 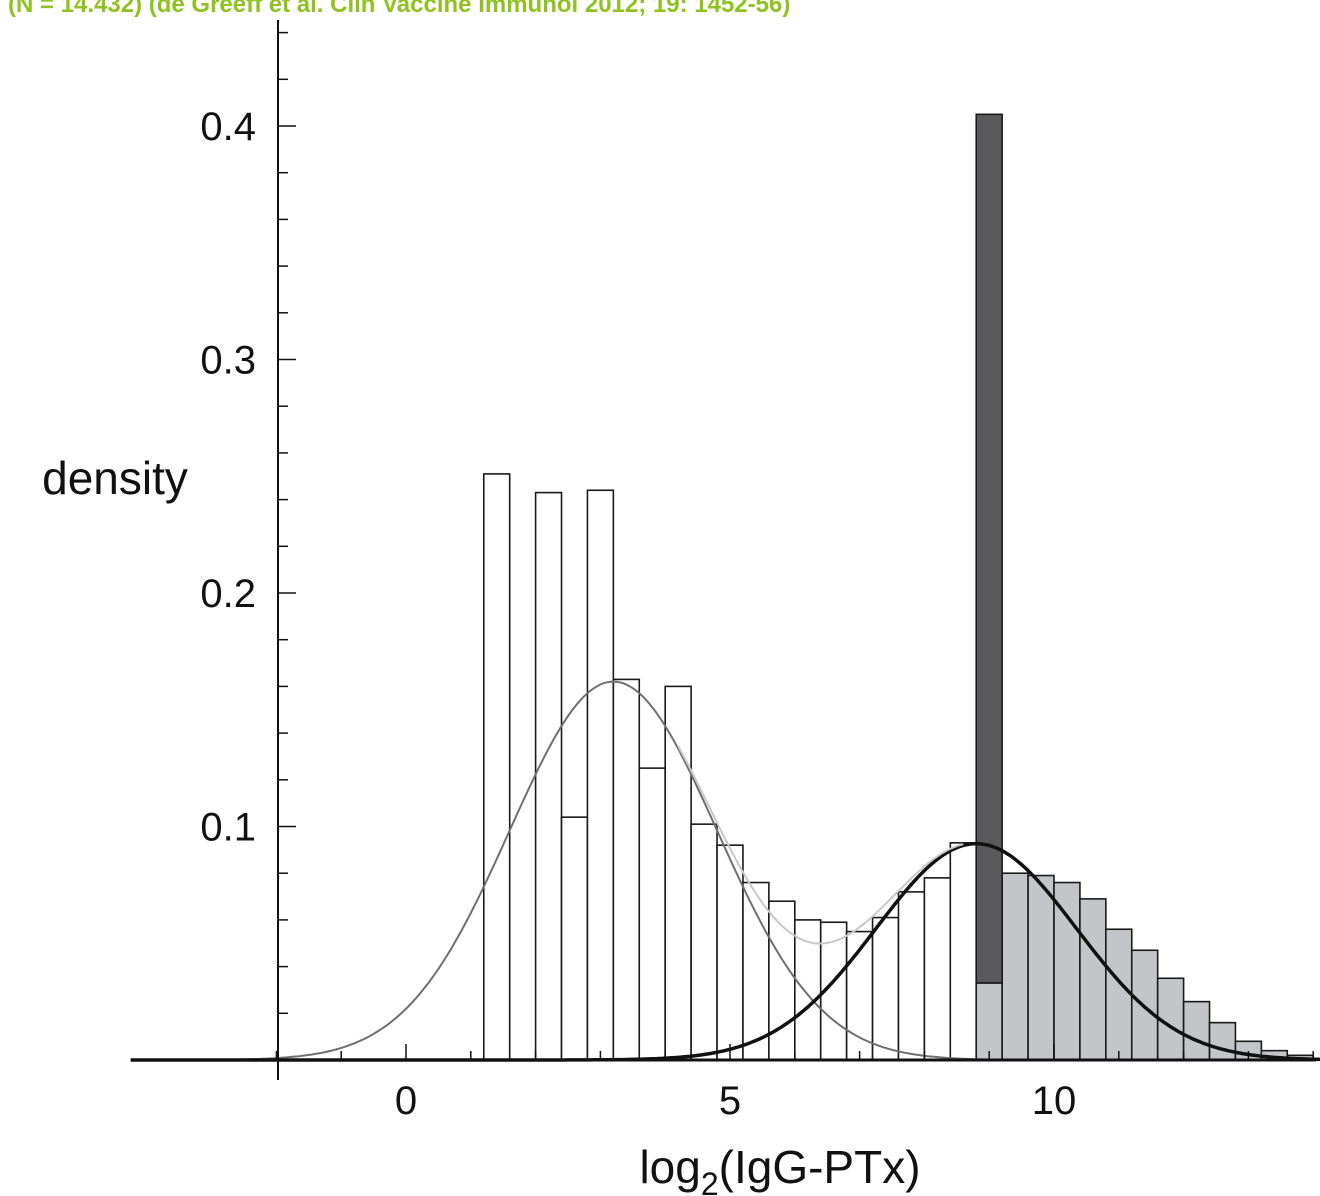 What do you see at coordinates (228, 127) in the screenshot?
I see `y-tick-label: 0.4` at bounding box center [228, 127].